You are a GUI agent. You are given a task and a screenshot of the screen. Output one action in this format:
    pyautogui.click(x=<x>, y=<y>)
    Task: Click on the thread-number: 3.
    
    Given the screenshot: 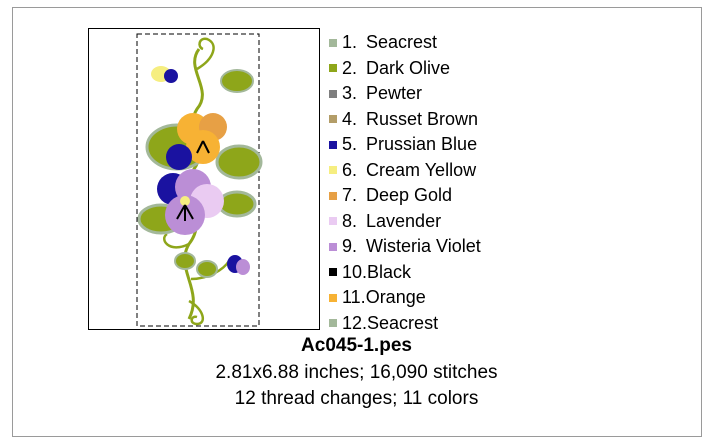 What is the action you would take?
    pyautogui.click(x=350, y=93)
    